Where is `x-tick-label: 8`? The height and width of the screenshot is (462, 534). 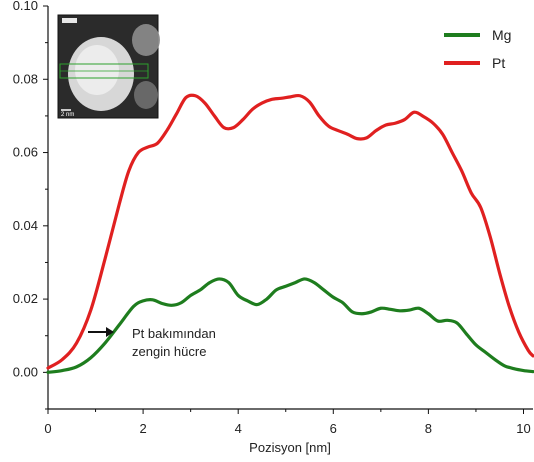 x-tick-label: 8 is located at coordinates (428, 428).